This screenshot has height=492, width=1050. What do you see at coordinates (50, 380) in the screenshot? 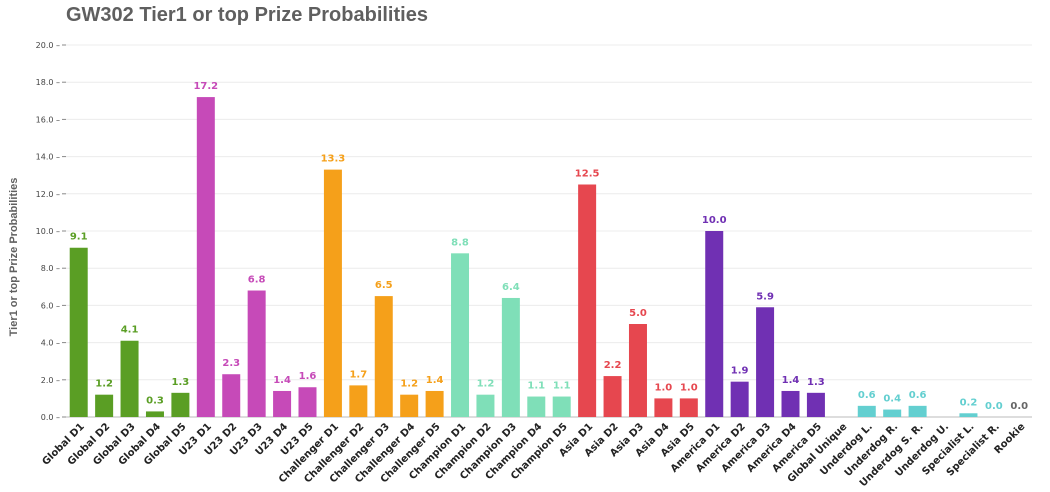
I see `y-tick-label: 2.0 –` at bounding box center [50, 380].